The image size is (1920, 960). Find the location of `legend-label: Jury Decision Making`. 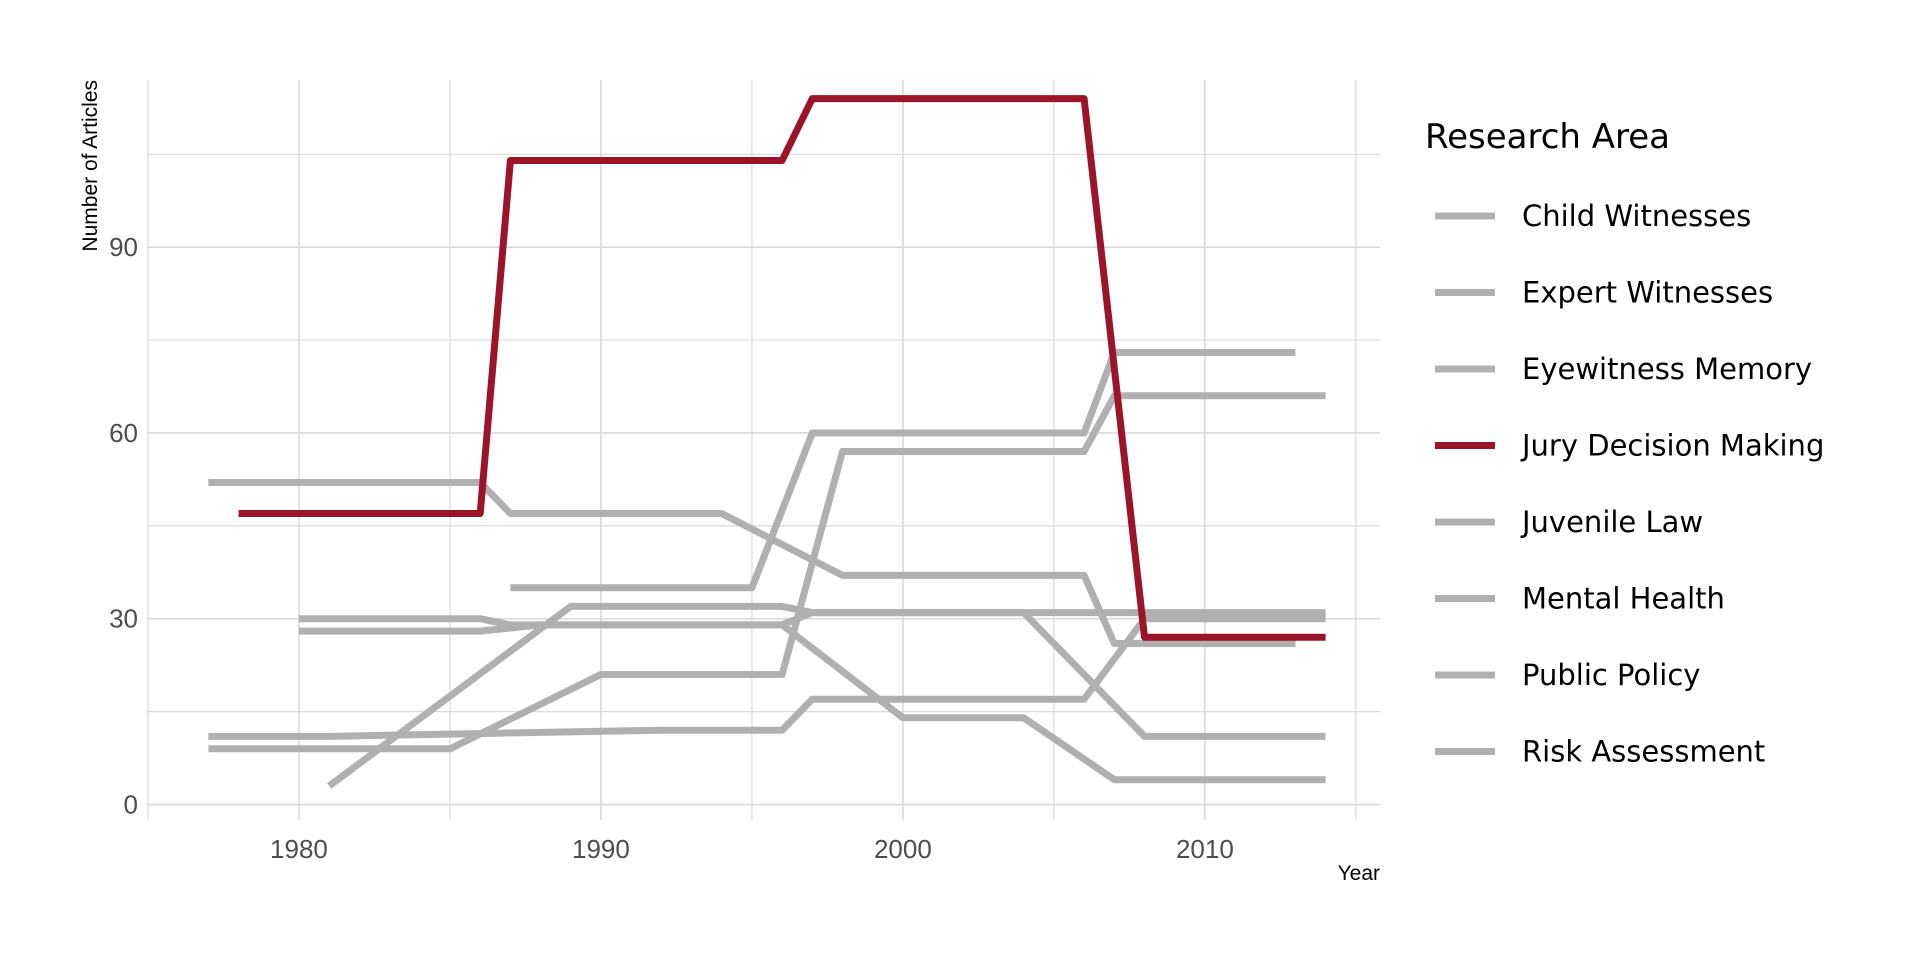

legend-label: Jury Decision Making is located at coordinates (1672, 446).